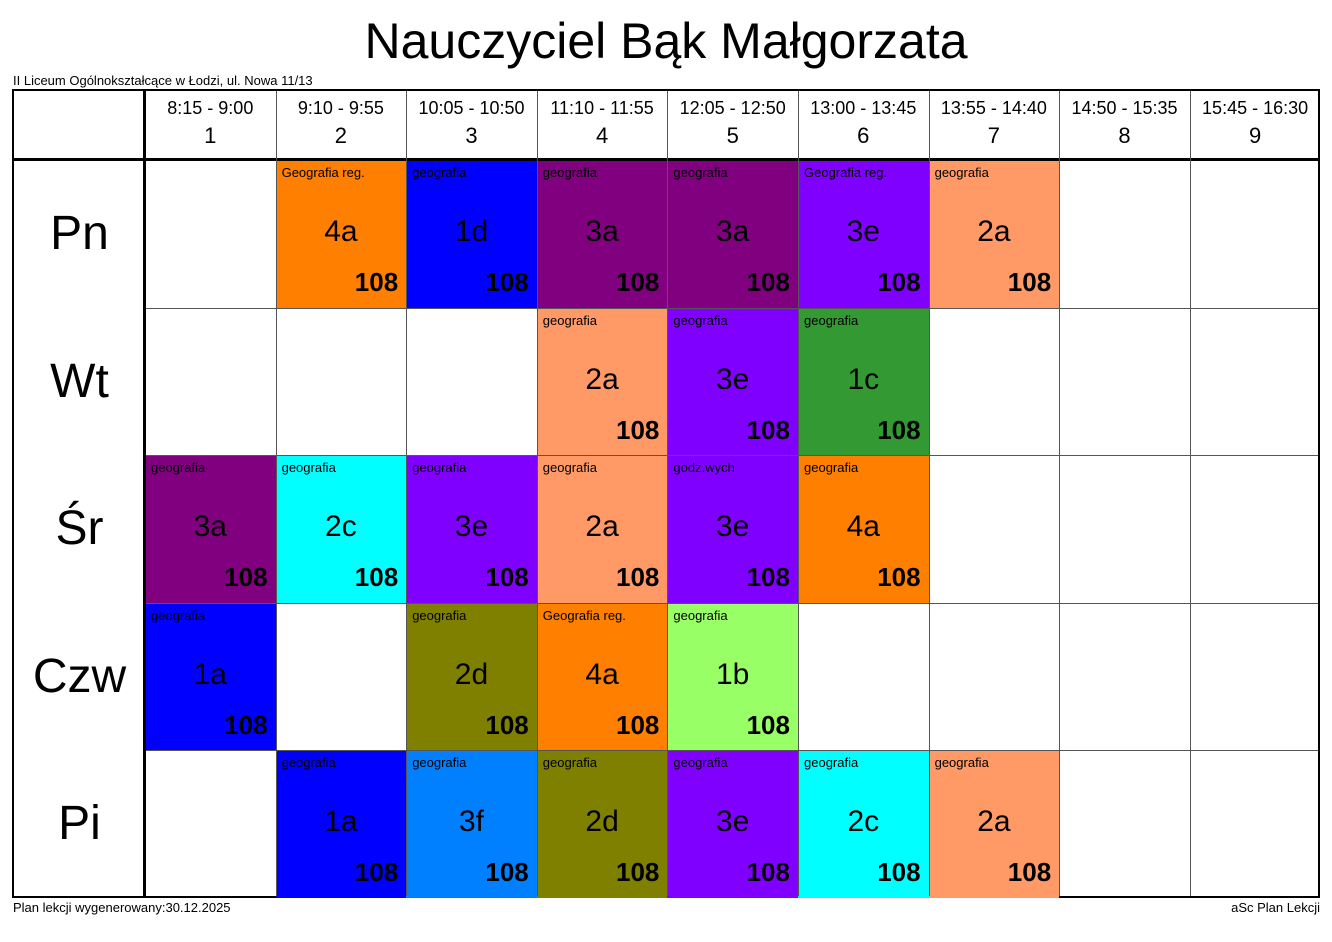  I want to click on period-header: 14:50 - 15:35 8, so click(1124, 125).